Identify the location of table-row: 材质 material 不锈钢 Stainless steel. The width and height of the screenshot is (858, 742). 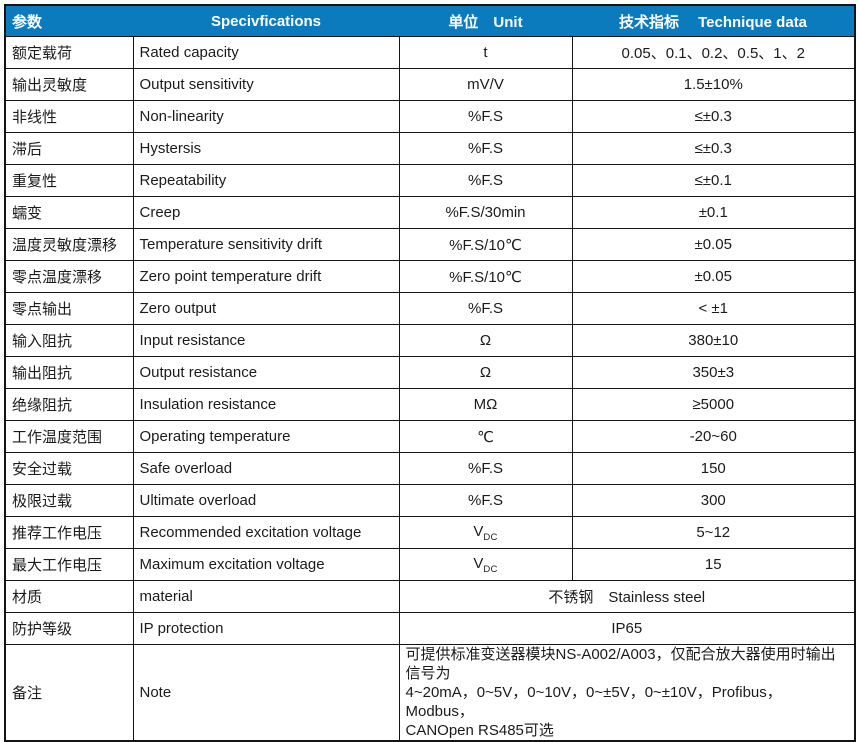
(430, 596).